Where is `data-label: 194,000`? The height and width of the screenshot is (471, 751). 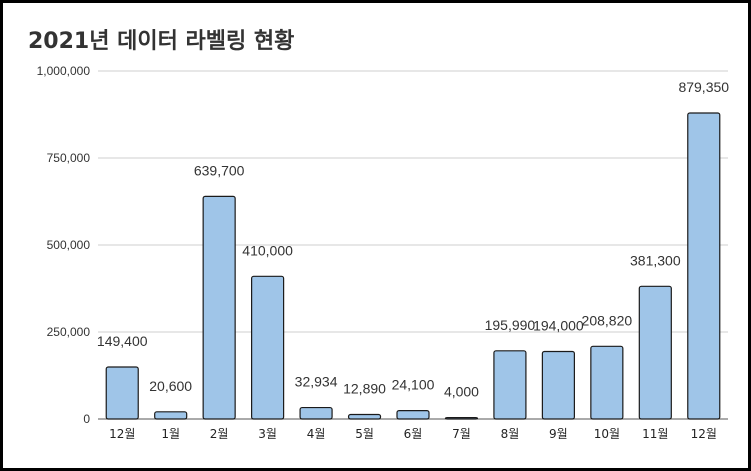
data-label: 194,000 is located at coordinates (558, 325).